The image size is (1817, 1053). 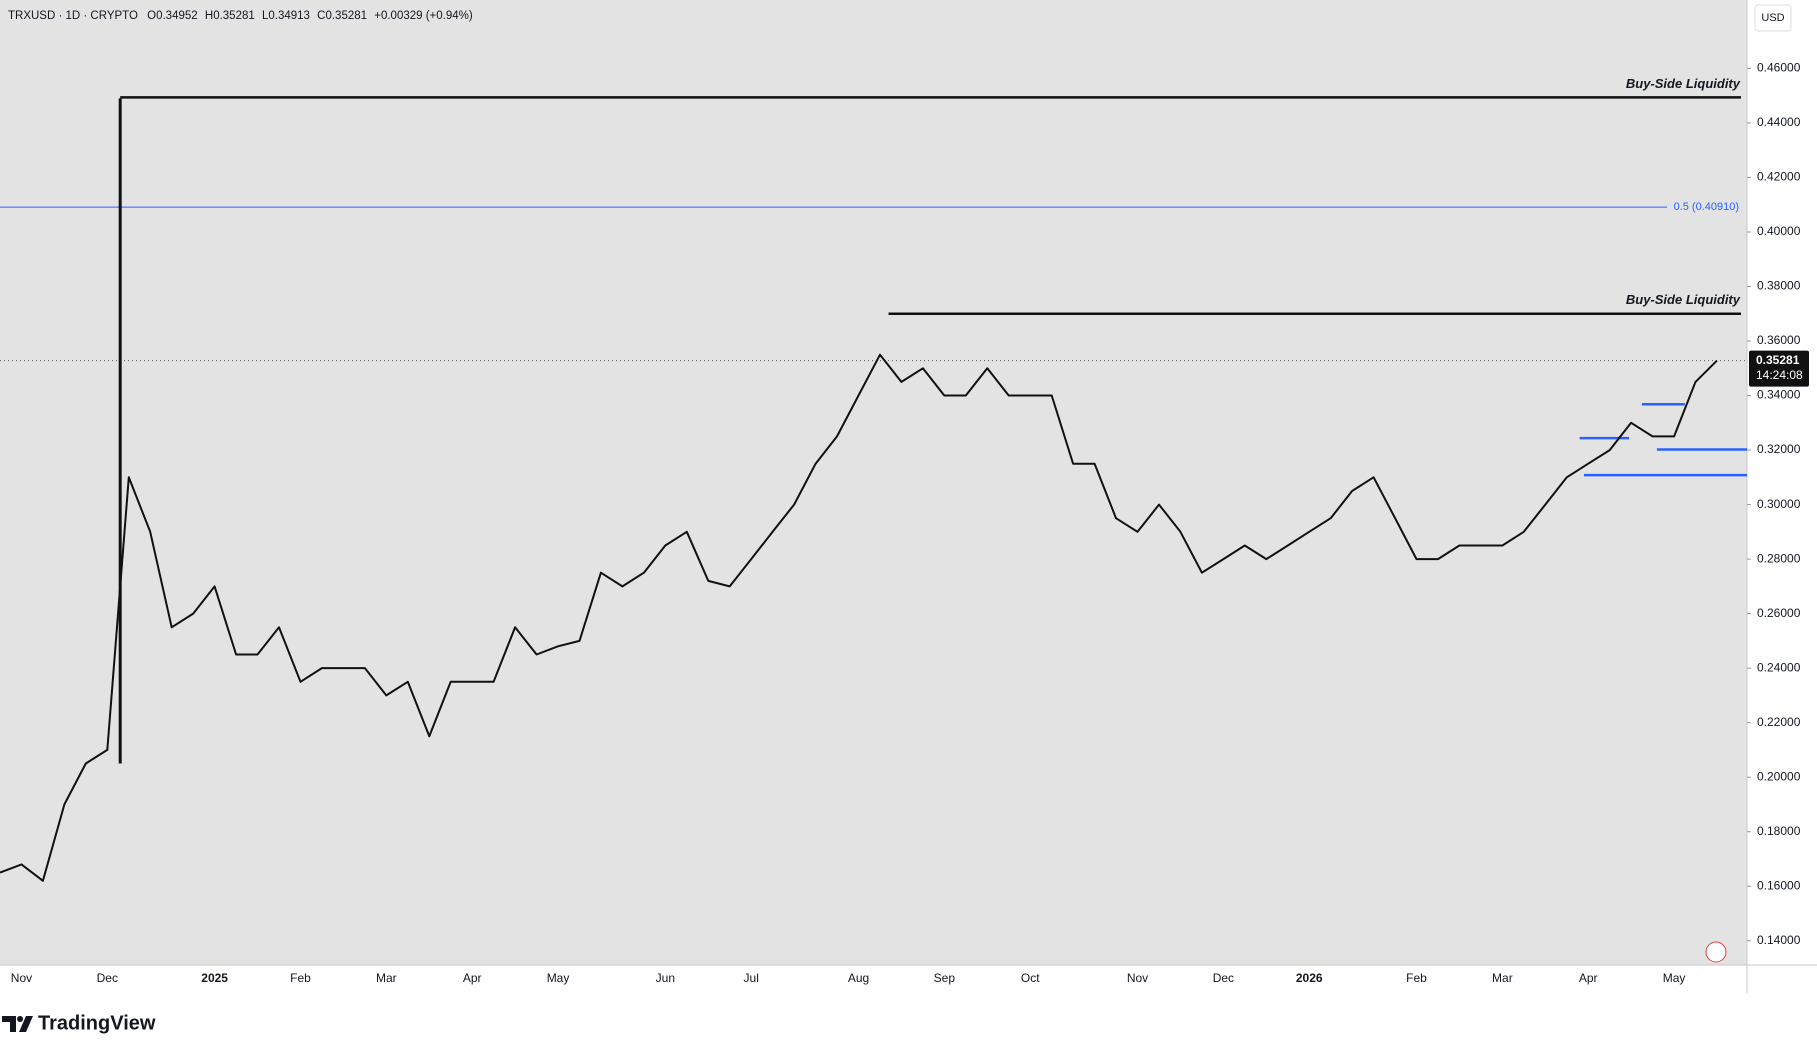 I want to click on ohlc-value: 0.34952, so click(x=177, y=16).